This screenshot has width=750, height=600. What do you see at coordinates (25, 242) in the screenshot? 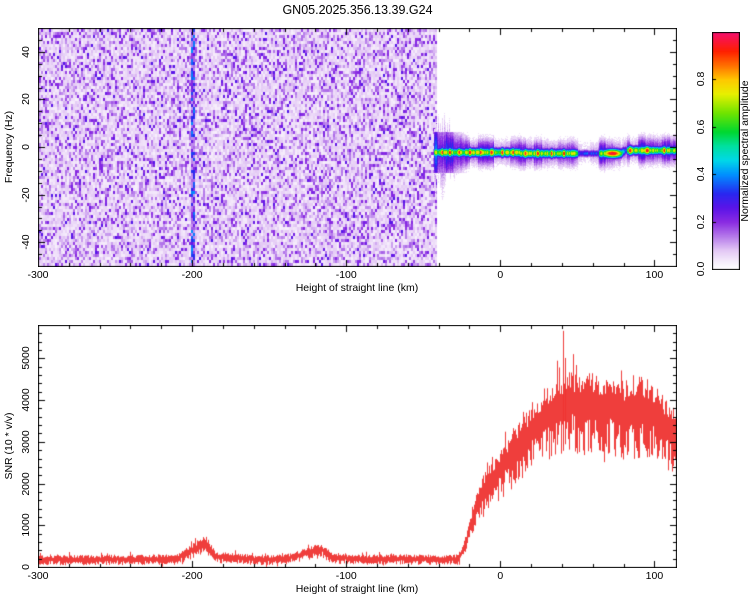
I see `tick-label: -40` at bounding box center [25, 242].